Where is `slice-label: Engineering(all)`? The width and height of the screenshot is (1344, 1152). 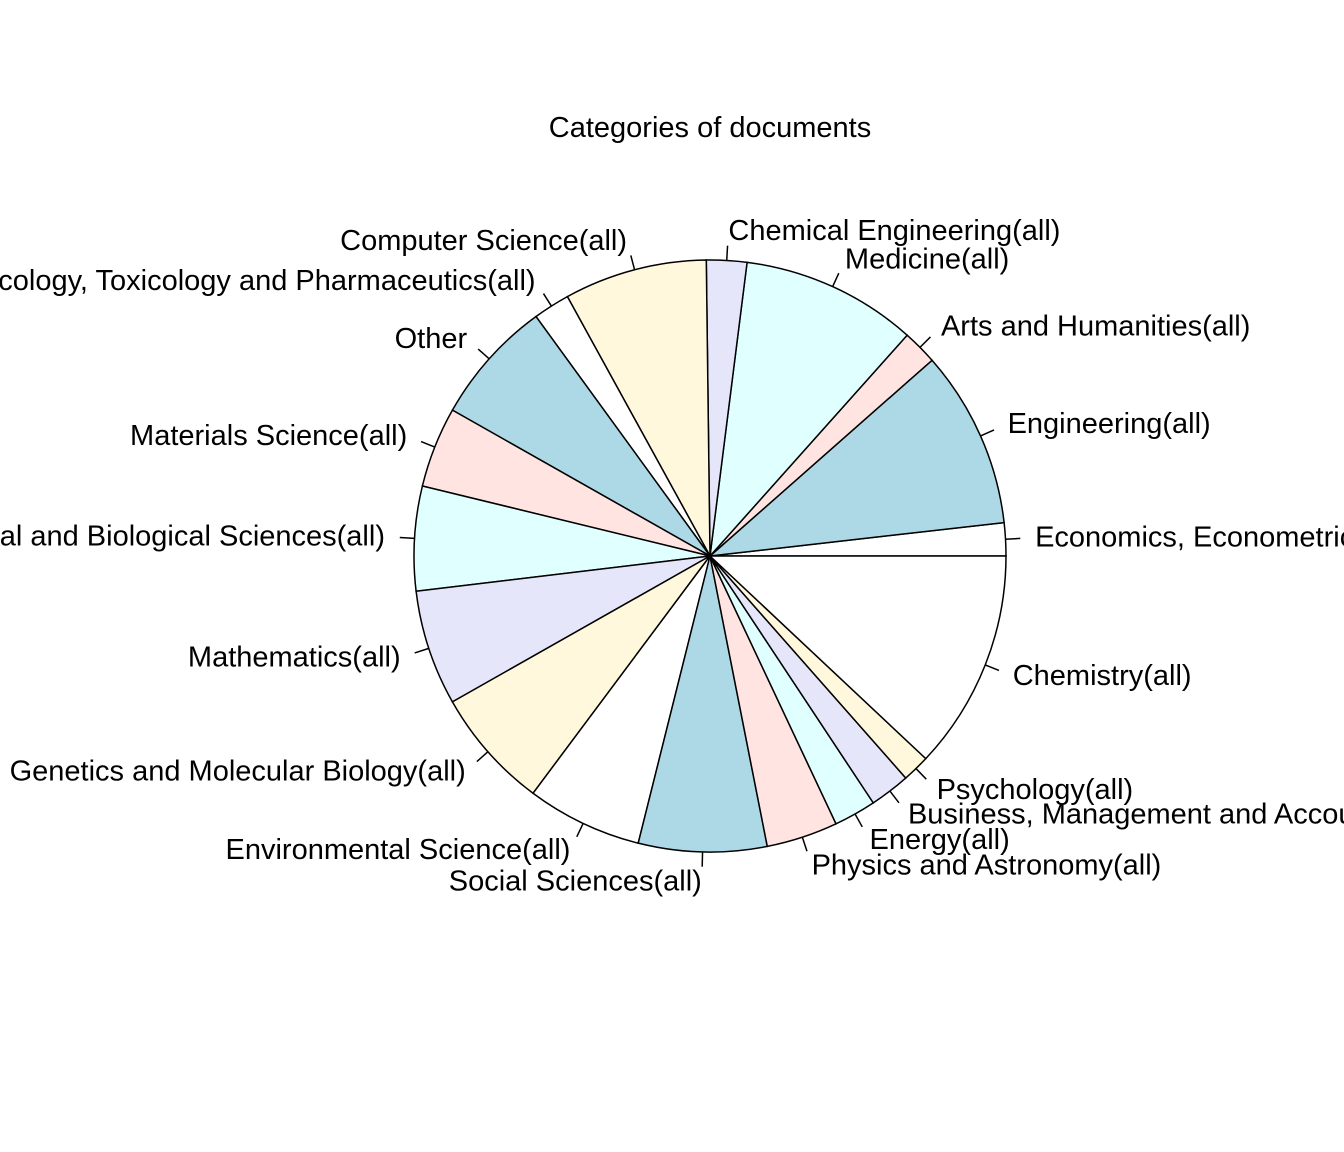 slice-label: Engineering(all) is located at coordinates (1109, 424).